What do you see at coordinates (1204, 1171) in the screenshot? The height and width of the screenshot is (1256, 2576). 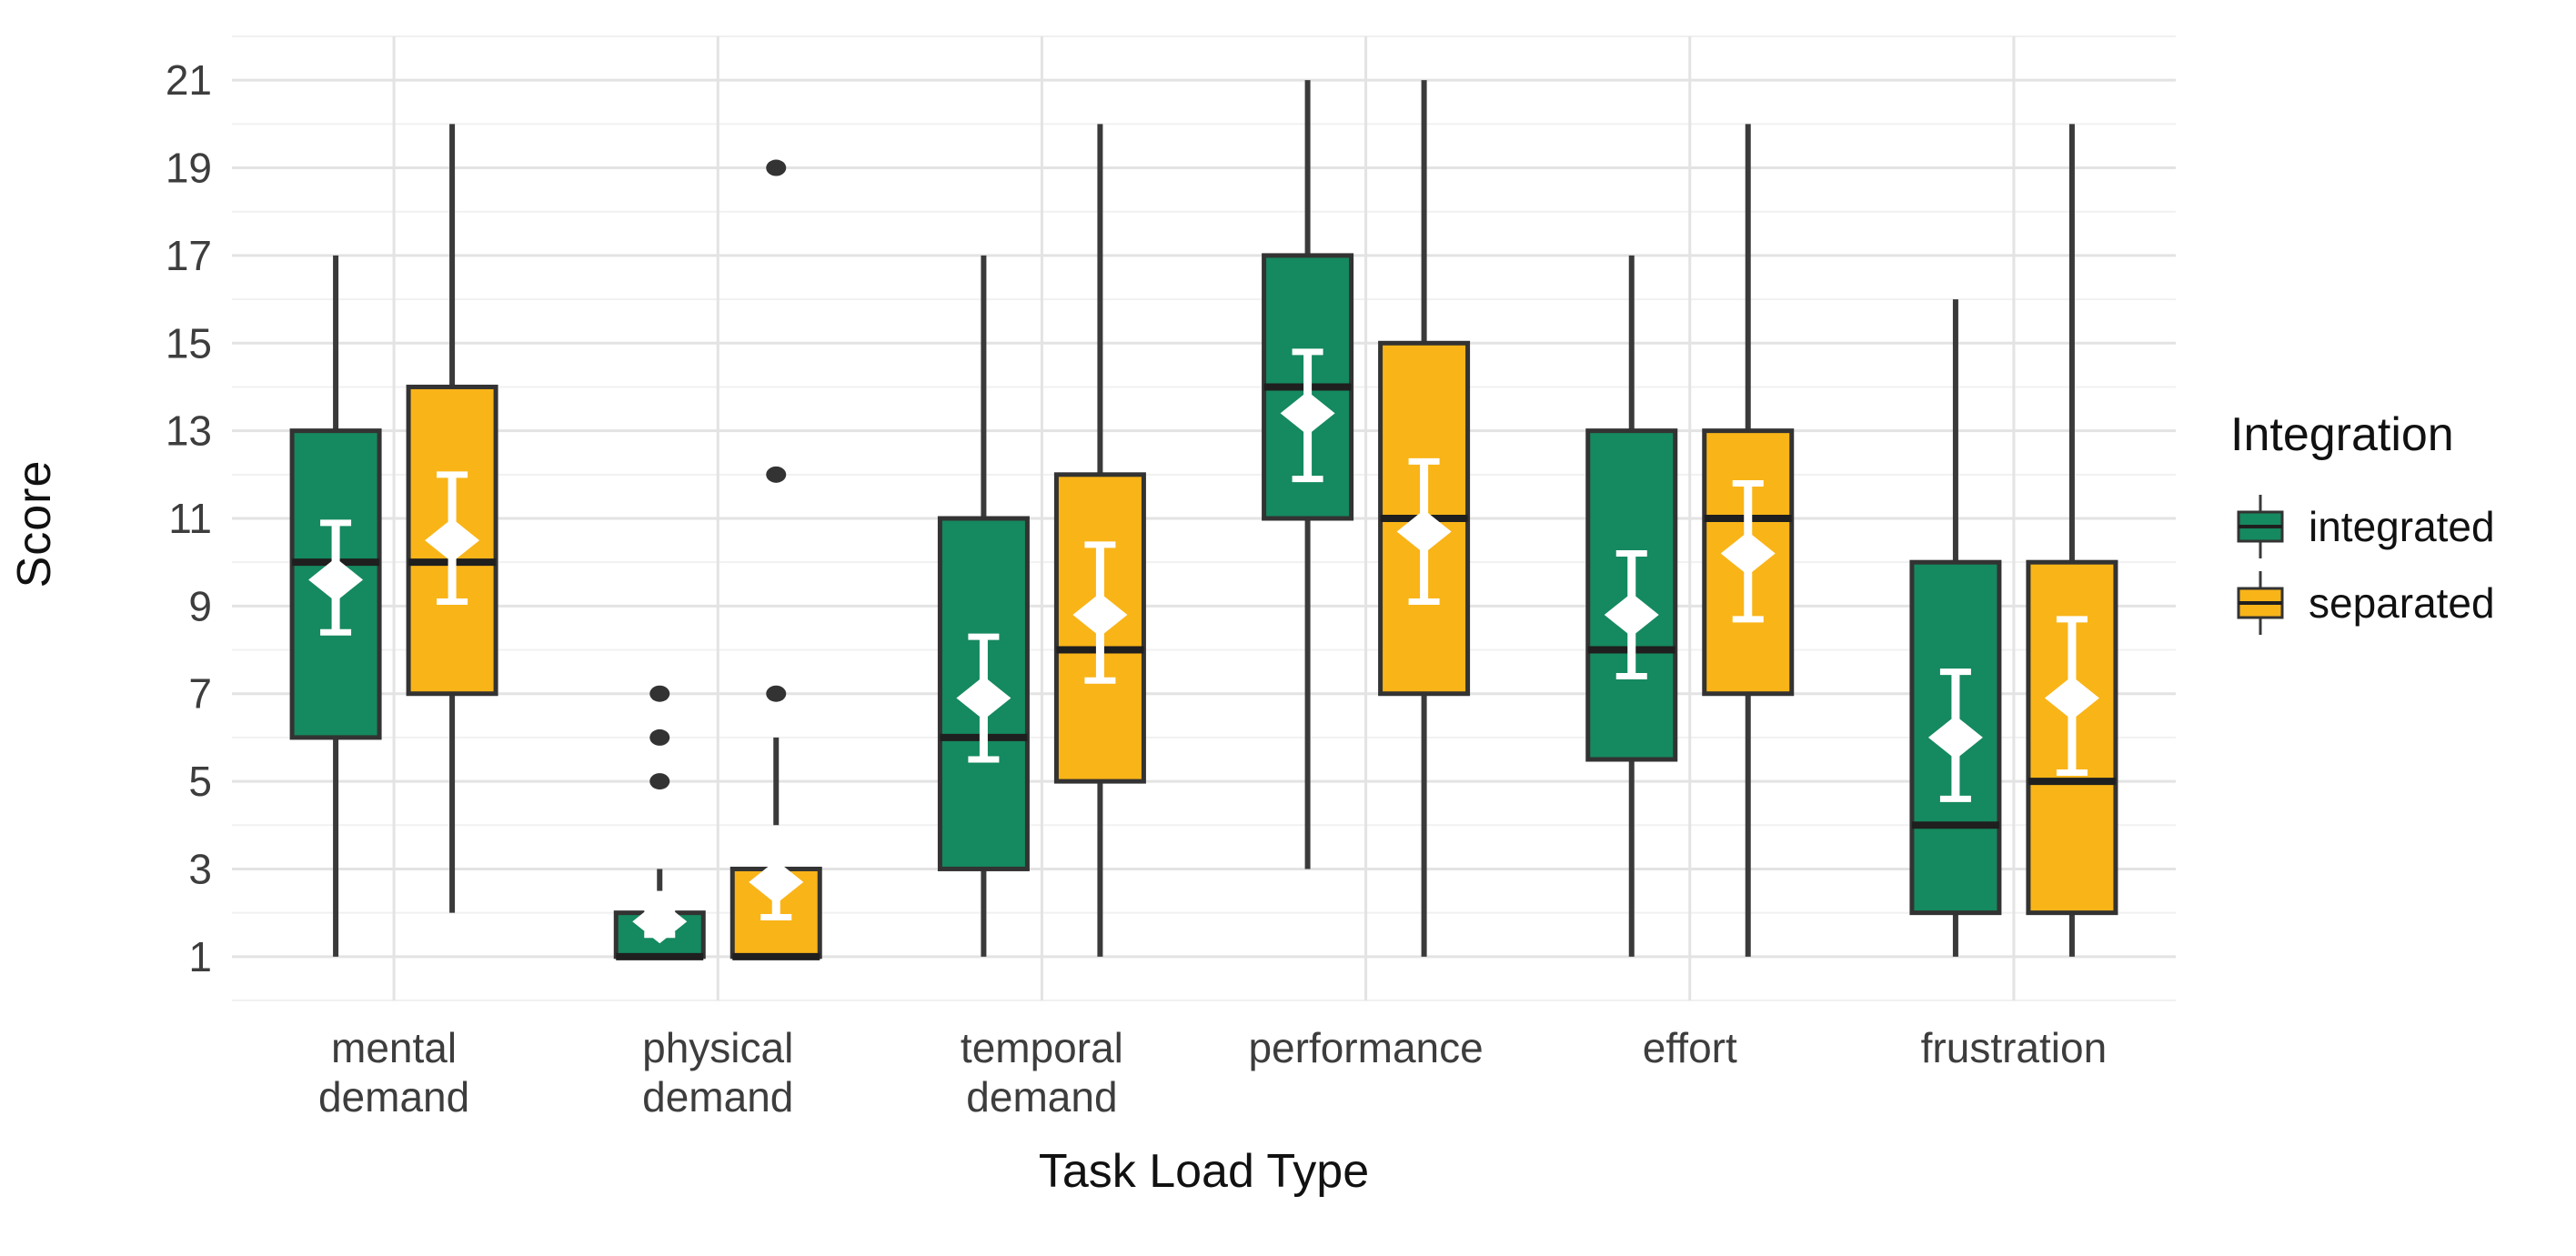 I see `x-axis-title: Task Load Type` at bounding box center [1204, 1171].